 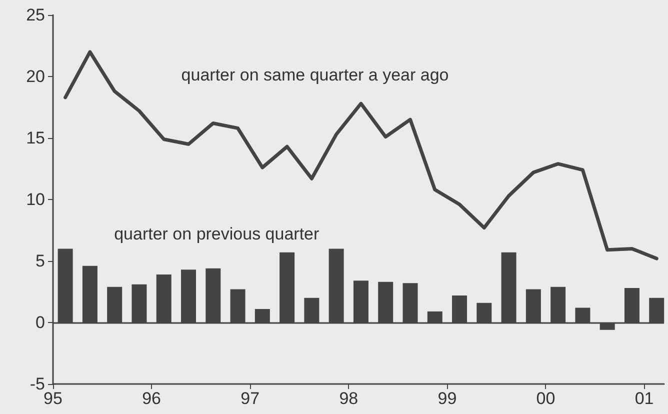 I want to click on y-tick-label: 10, so click(x=35, y=199).